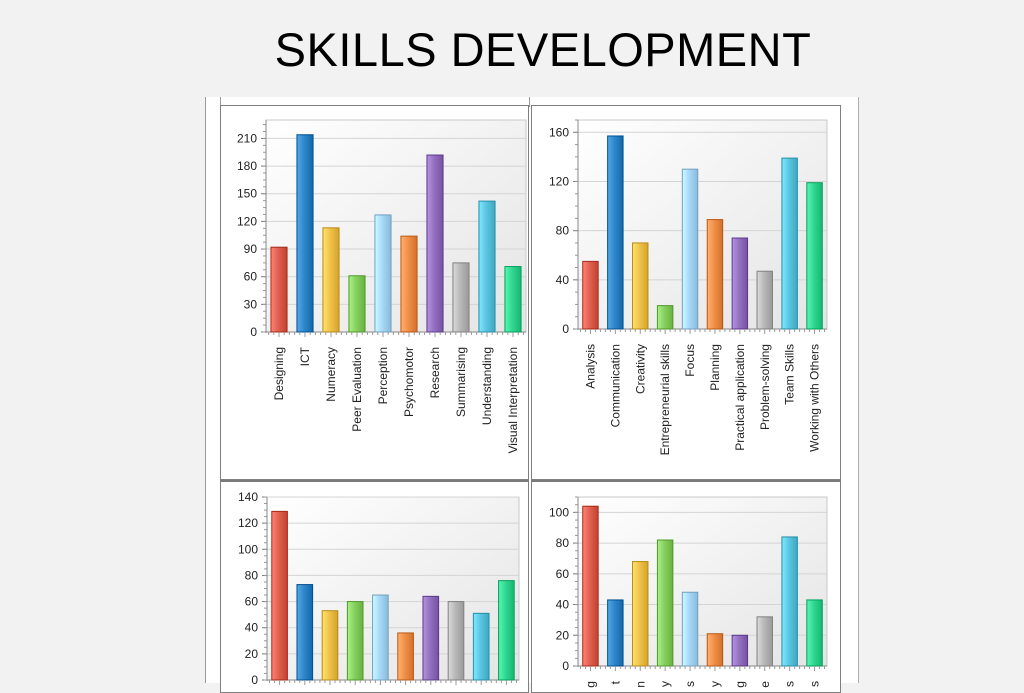 The width and height of the screenshot is (1024, 693). Describe the element at coordinates (409, 382) in the screenshot. I see `x-tick-label: Psychomotor` at that location.